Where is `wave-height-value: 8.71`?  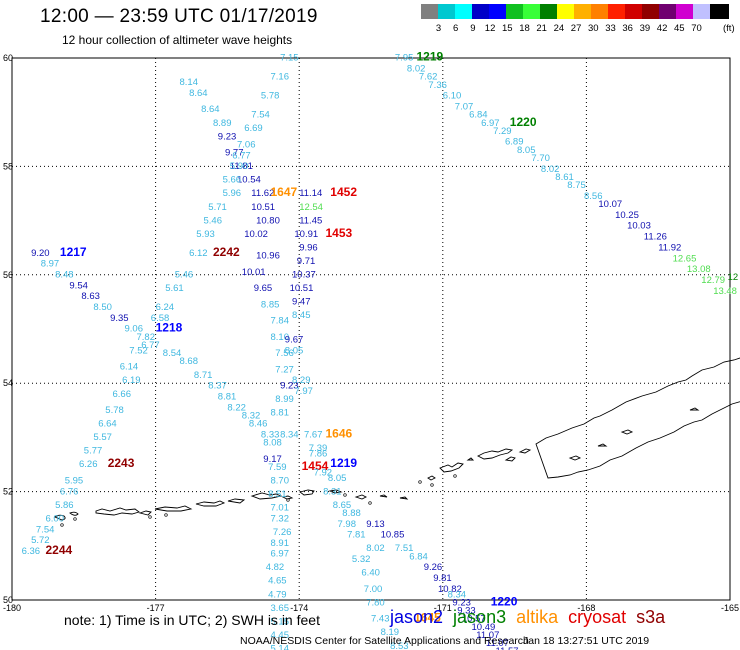 wave-height-value: 8.71 is located at coordinates (203, 375).